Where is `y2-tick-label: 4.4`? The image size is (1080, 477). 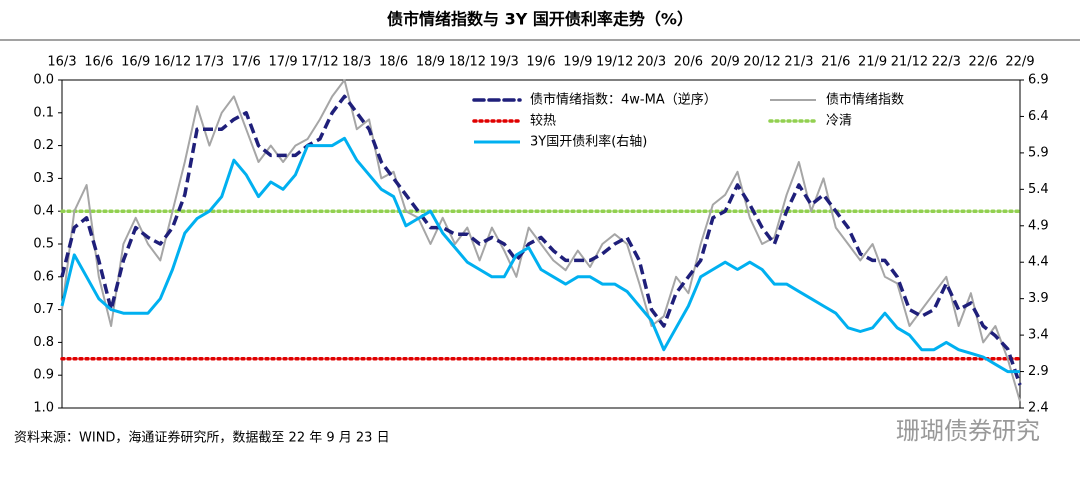
y2-tick-label: 4.4 is located at coordinates (1038, 262).